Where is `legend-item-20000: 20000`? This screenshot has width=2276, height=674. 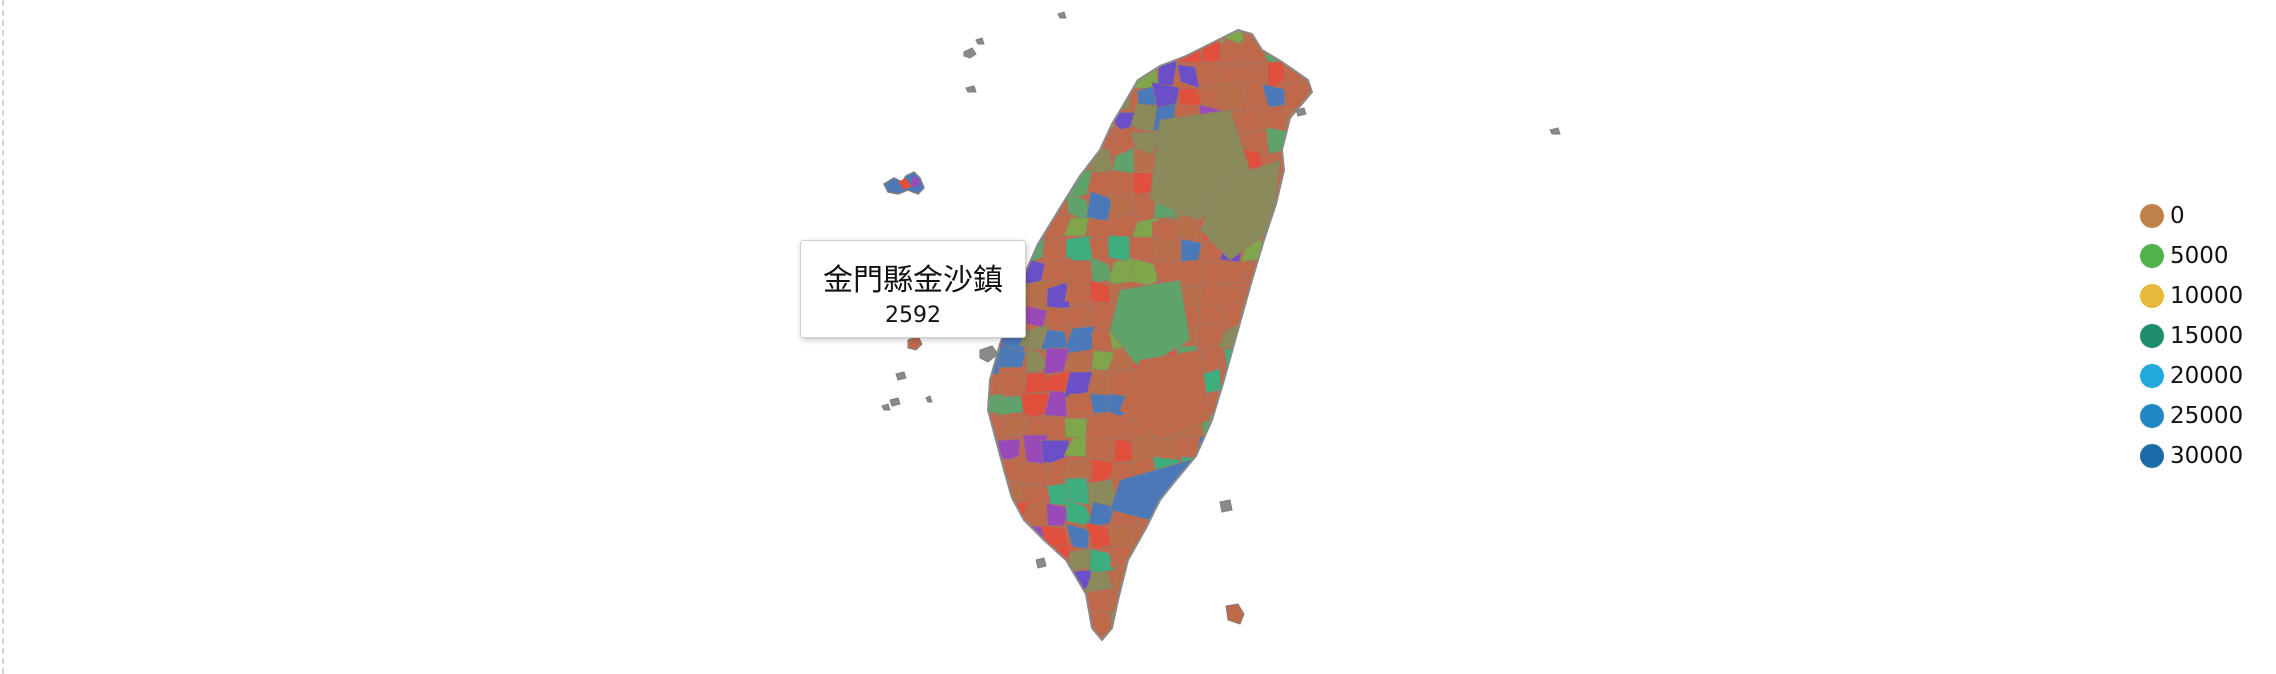 legend-item-20000: 20000 is located at coordinates (2191, 376).